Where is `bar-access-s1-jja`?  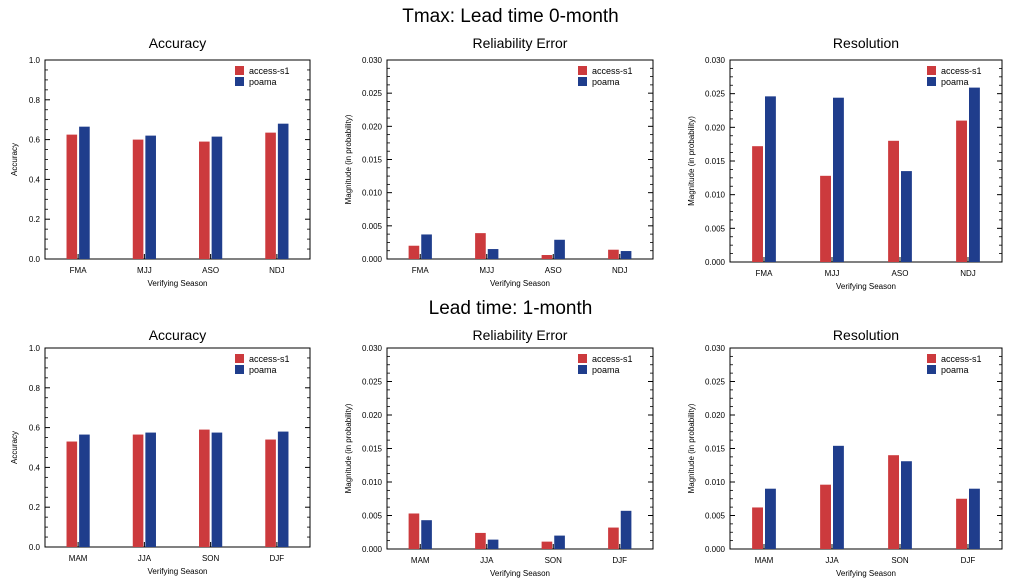
bar-access-s1-jja is located at coordinates (138, 490).